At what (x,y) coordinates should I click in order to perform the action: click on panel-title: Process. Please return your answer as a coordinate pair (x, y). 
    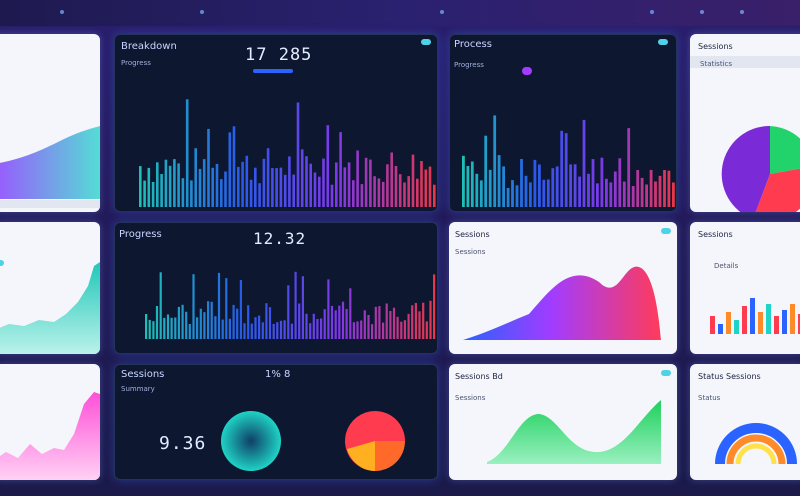
    Looking at the image, I should click on (473, 44).